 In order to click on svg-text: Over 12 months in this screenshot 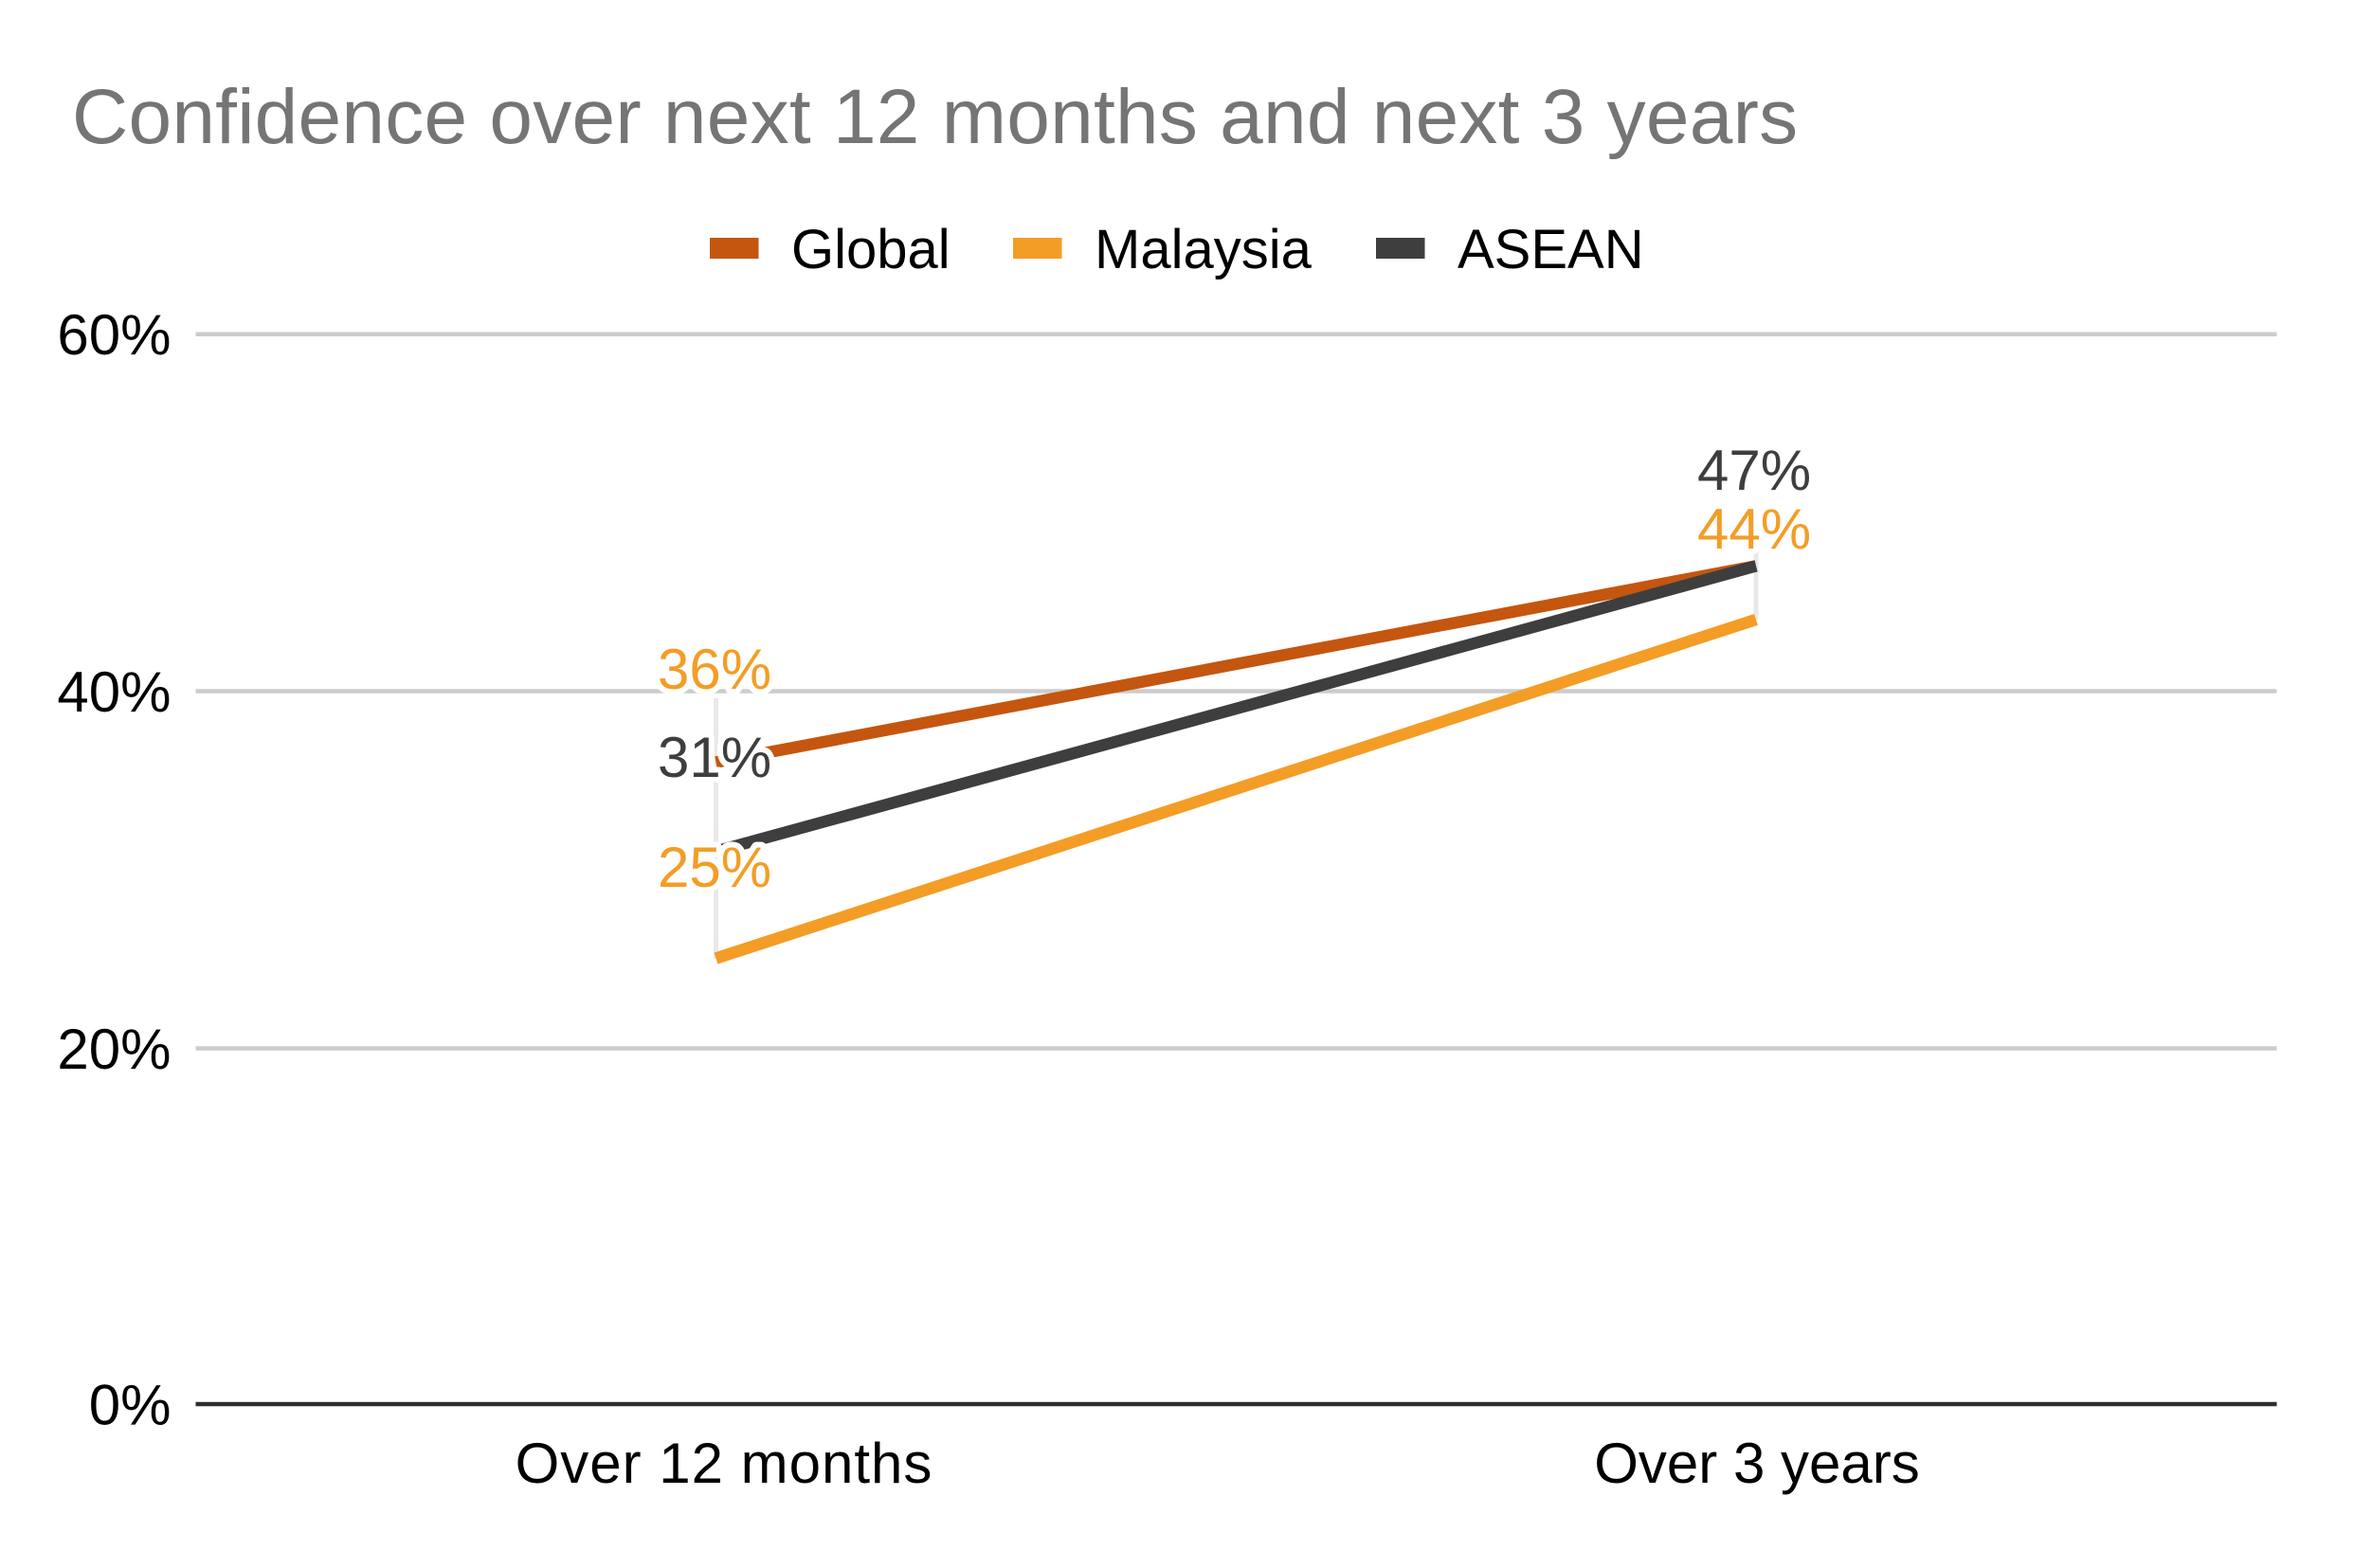, I will do `click(724, 1463)`.